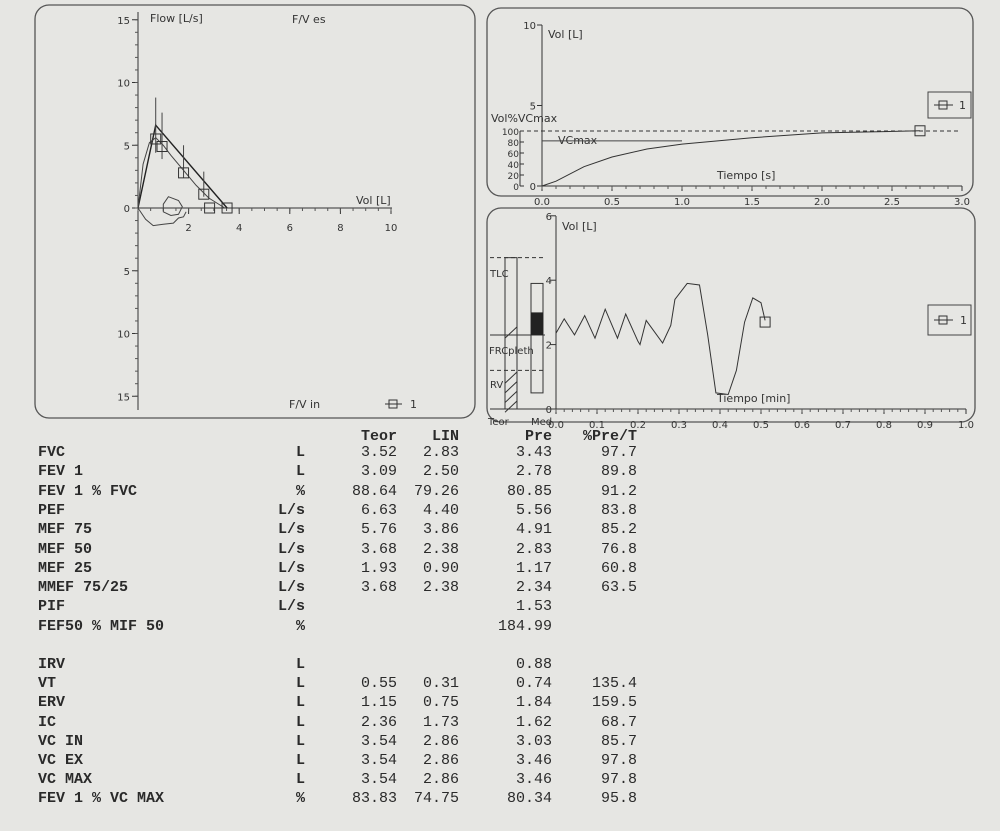 This screenshot has height=831, width=1000. Describe the element at coordinates (537, 323) in the screenshot. I see `sp-med-bar-fill` at that location.